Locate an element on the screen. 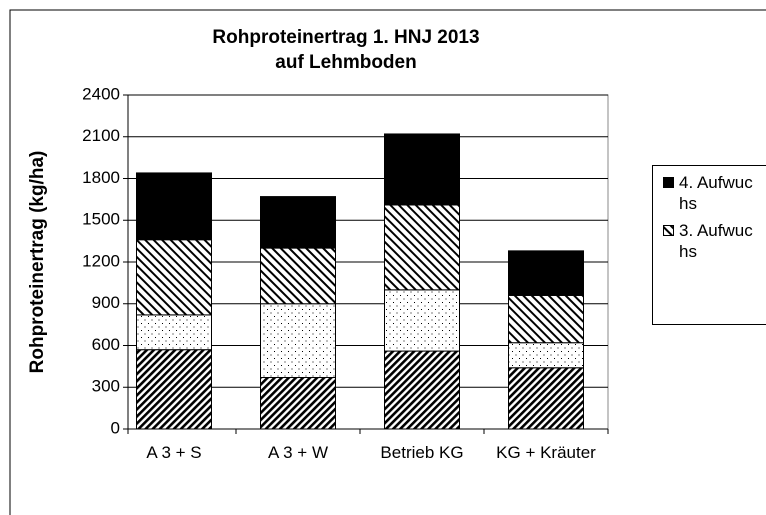 The height and width of the screenshot is (515, 766). chart-title: Rohproteinertrag 1. HNJ 2013 is located at coordinates (345, 37).